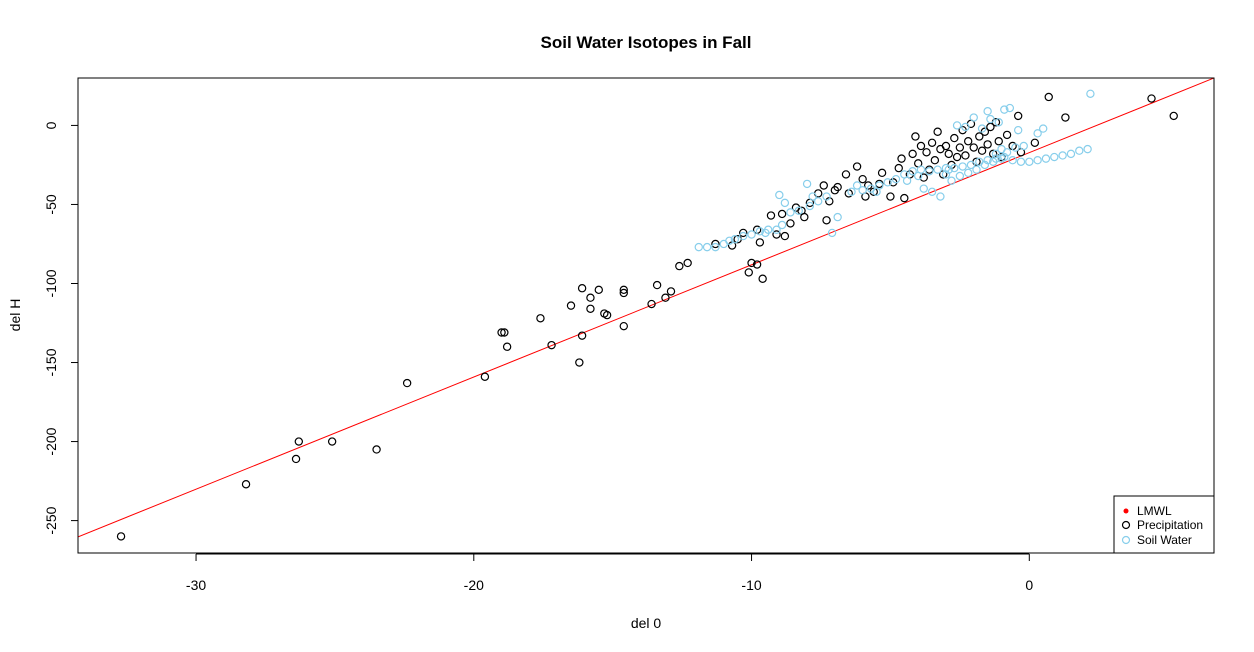 This screenshot has width=1254, height=652. I want to click on y-tick-label: -150, so click(51, 362).